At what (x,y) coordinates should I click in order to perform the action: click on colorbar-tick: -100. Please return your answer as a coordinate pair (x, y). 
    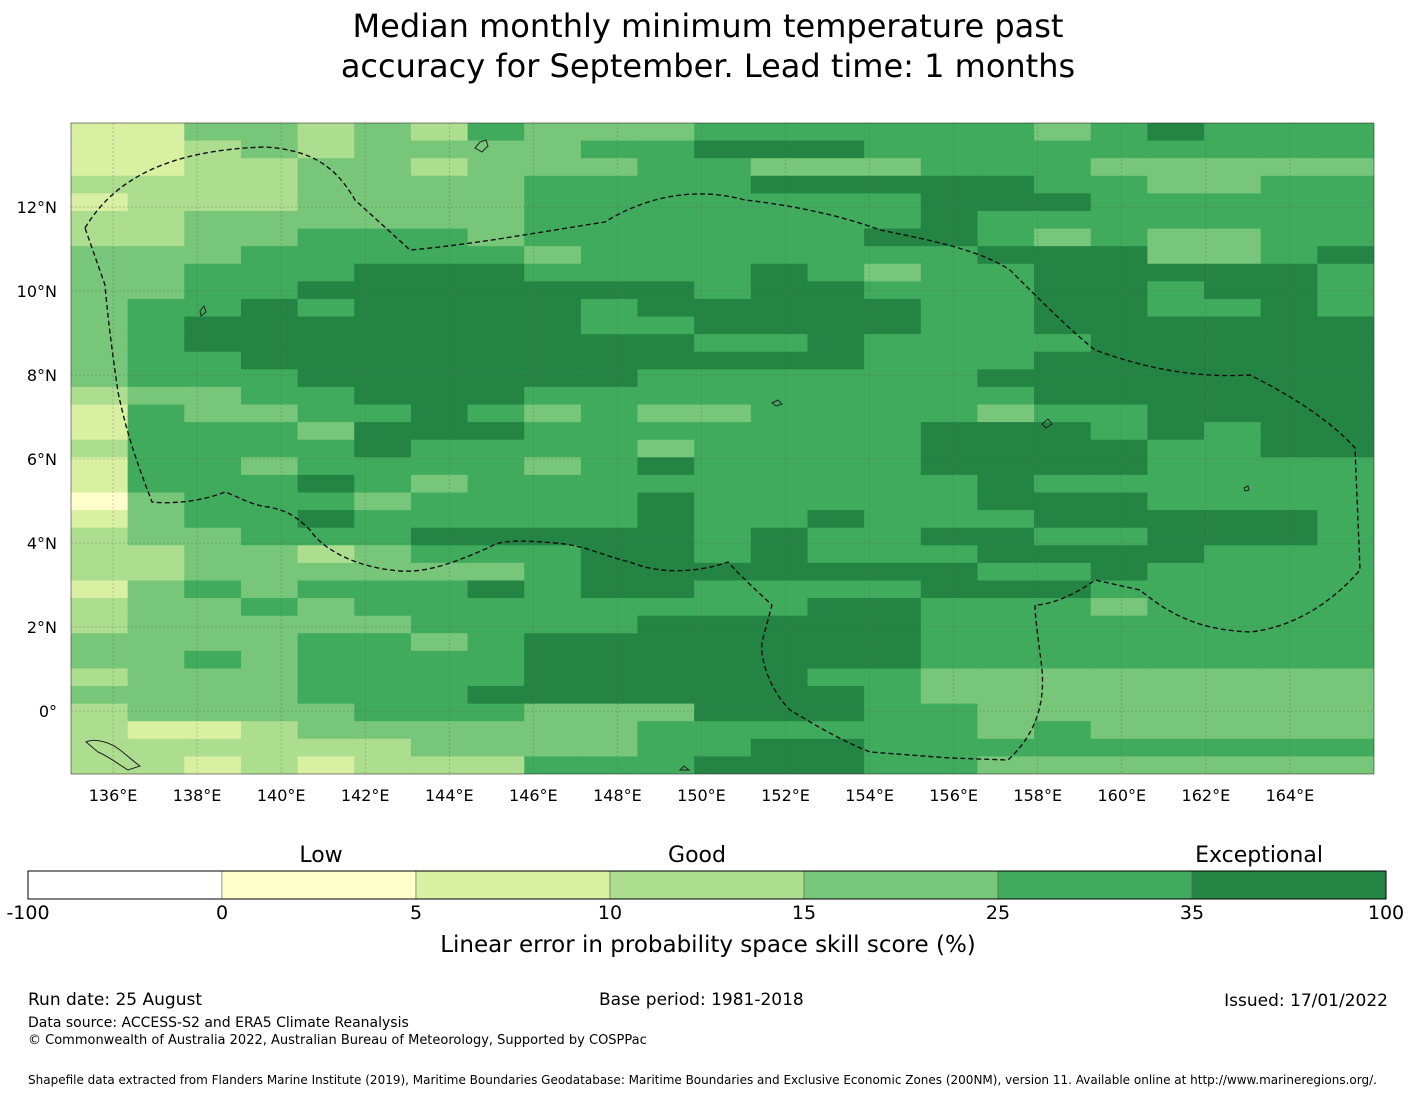
    Looking at the image, I should click on (28, 913).